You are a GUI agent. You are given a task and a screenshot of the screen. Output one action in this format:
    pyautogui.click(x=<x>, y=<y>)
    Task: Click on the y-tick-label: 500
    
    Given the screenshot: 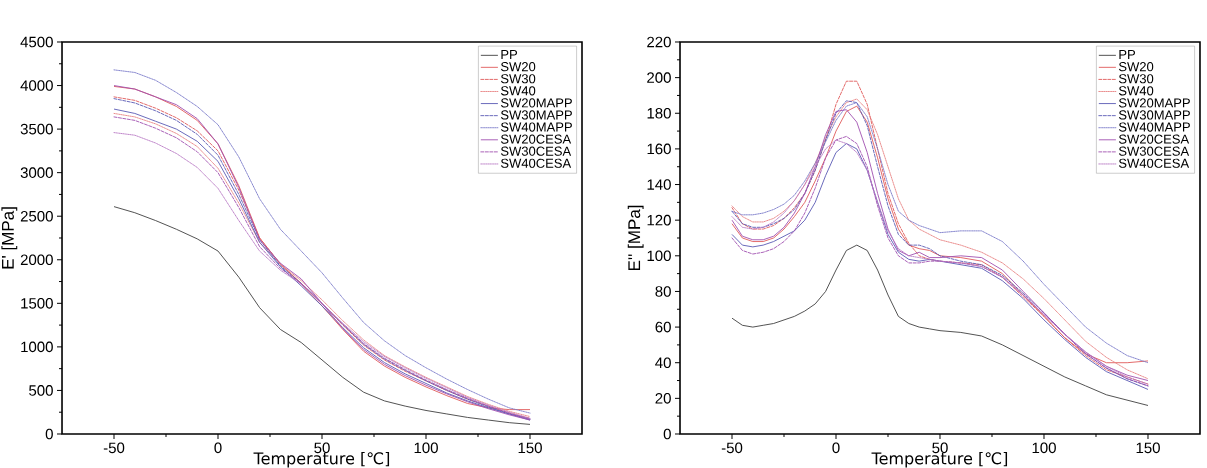 What is the action you would take?
    pyautogui.click(x=41, y=390)
    